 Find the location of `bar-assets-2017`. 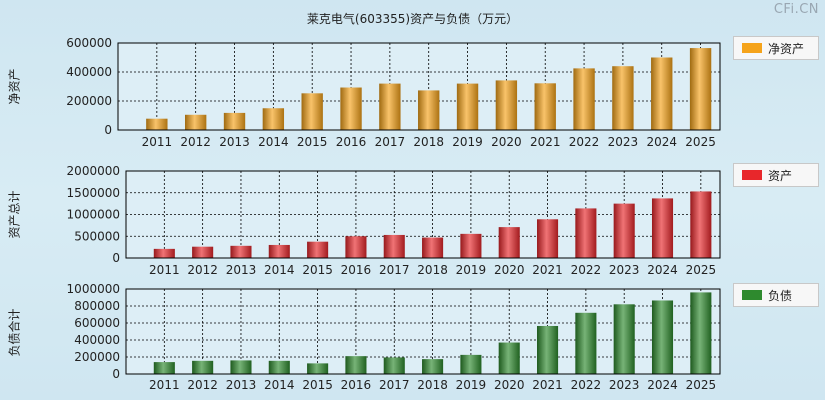

bar-assets-2017 is located at coordinates (394, 246).